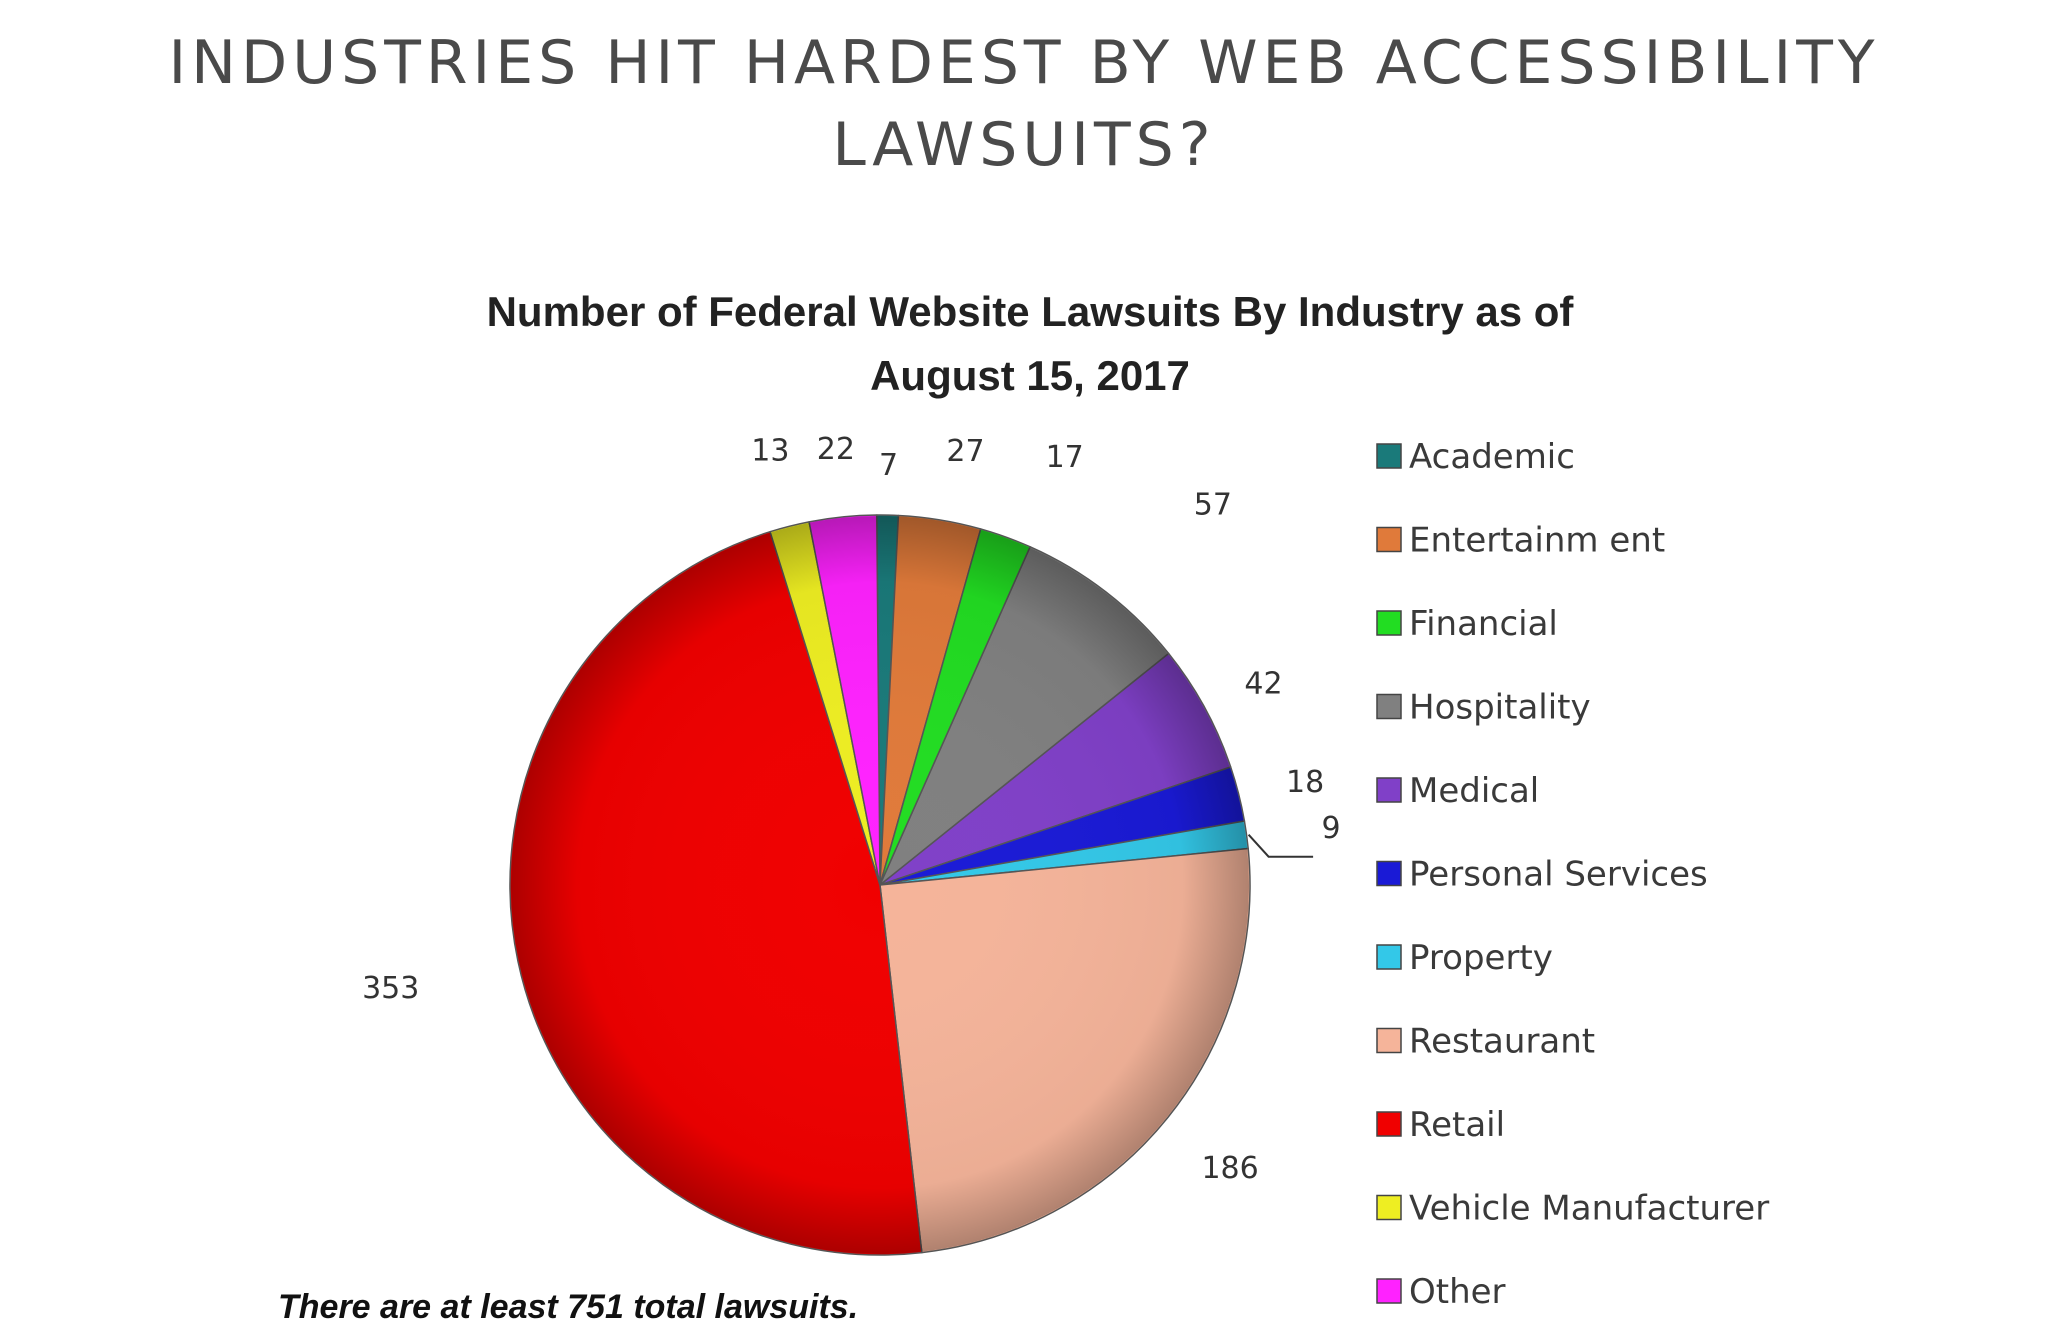  What do you see at coordinates (836, 449) in the screenshot?
I see `value-label-other: 22` at bounding box center [836, 449].